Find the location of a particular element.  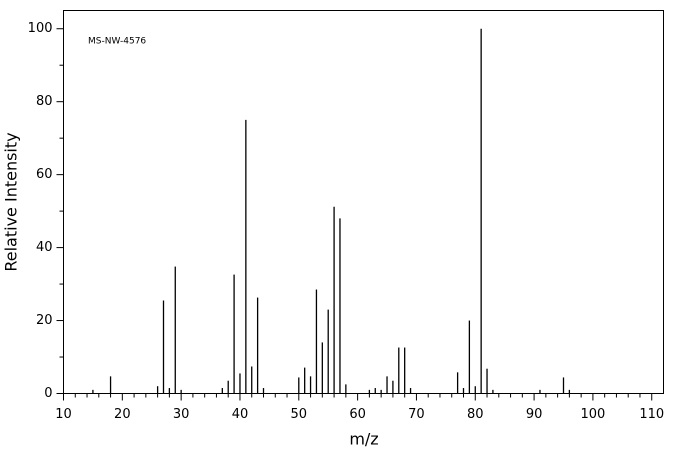

x-tick-label: 100 is located at coordinates (592, 414).